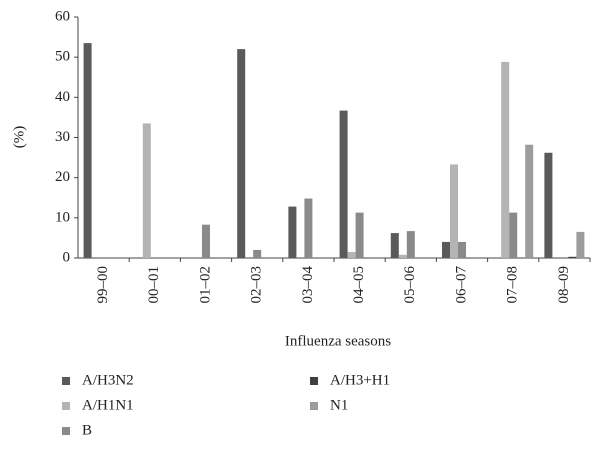 The width and height of the screenshot is (598, 449). Describe the element at coordinates (257, 285) in the screenshot. I see `x-tick-label: 02–03` at that location.